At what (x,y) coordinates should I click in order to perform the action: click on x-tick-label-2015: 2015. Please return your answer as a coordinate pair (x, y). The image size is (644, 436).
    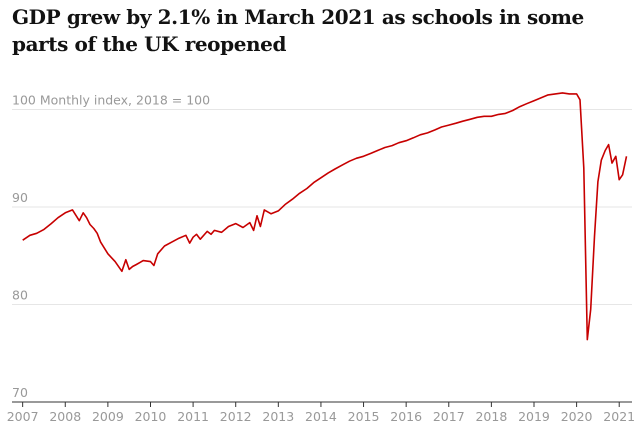
    Looking at the image, I should click on (364, 416).